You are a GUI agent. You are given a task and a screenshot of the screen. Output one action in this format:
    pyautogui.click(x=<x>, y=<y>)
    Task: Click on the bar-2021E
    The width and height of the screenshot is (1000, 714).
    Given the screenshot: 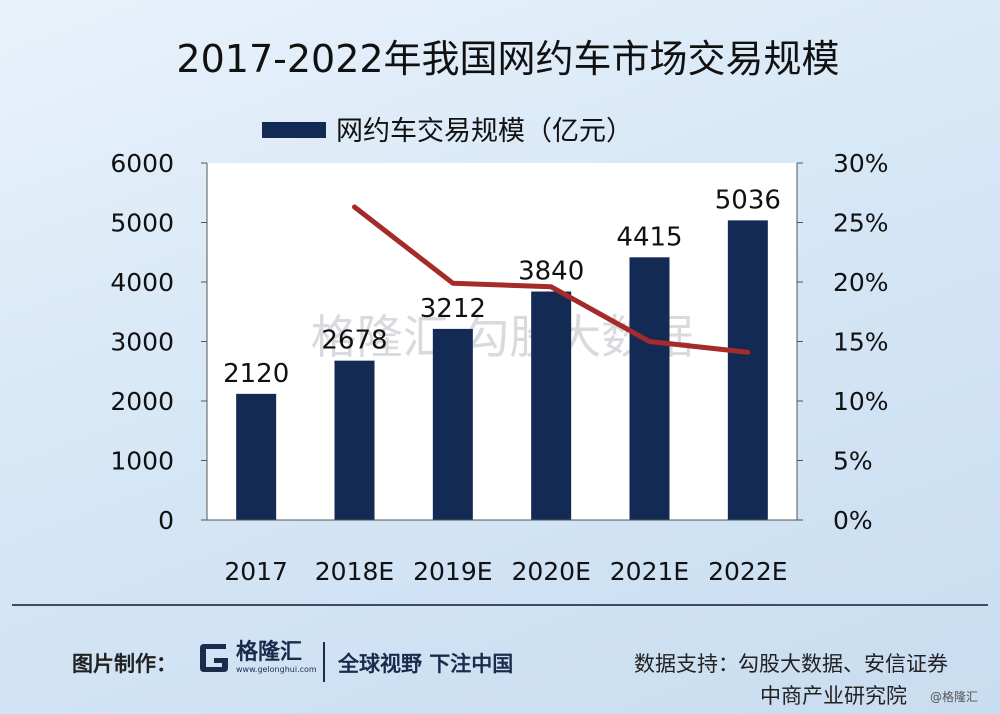 What is the action you would take?
    pyautogui.click(x=649, y=388)
    